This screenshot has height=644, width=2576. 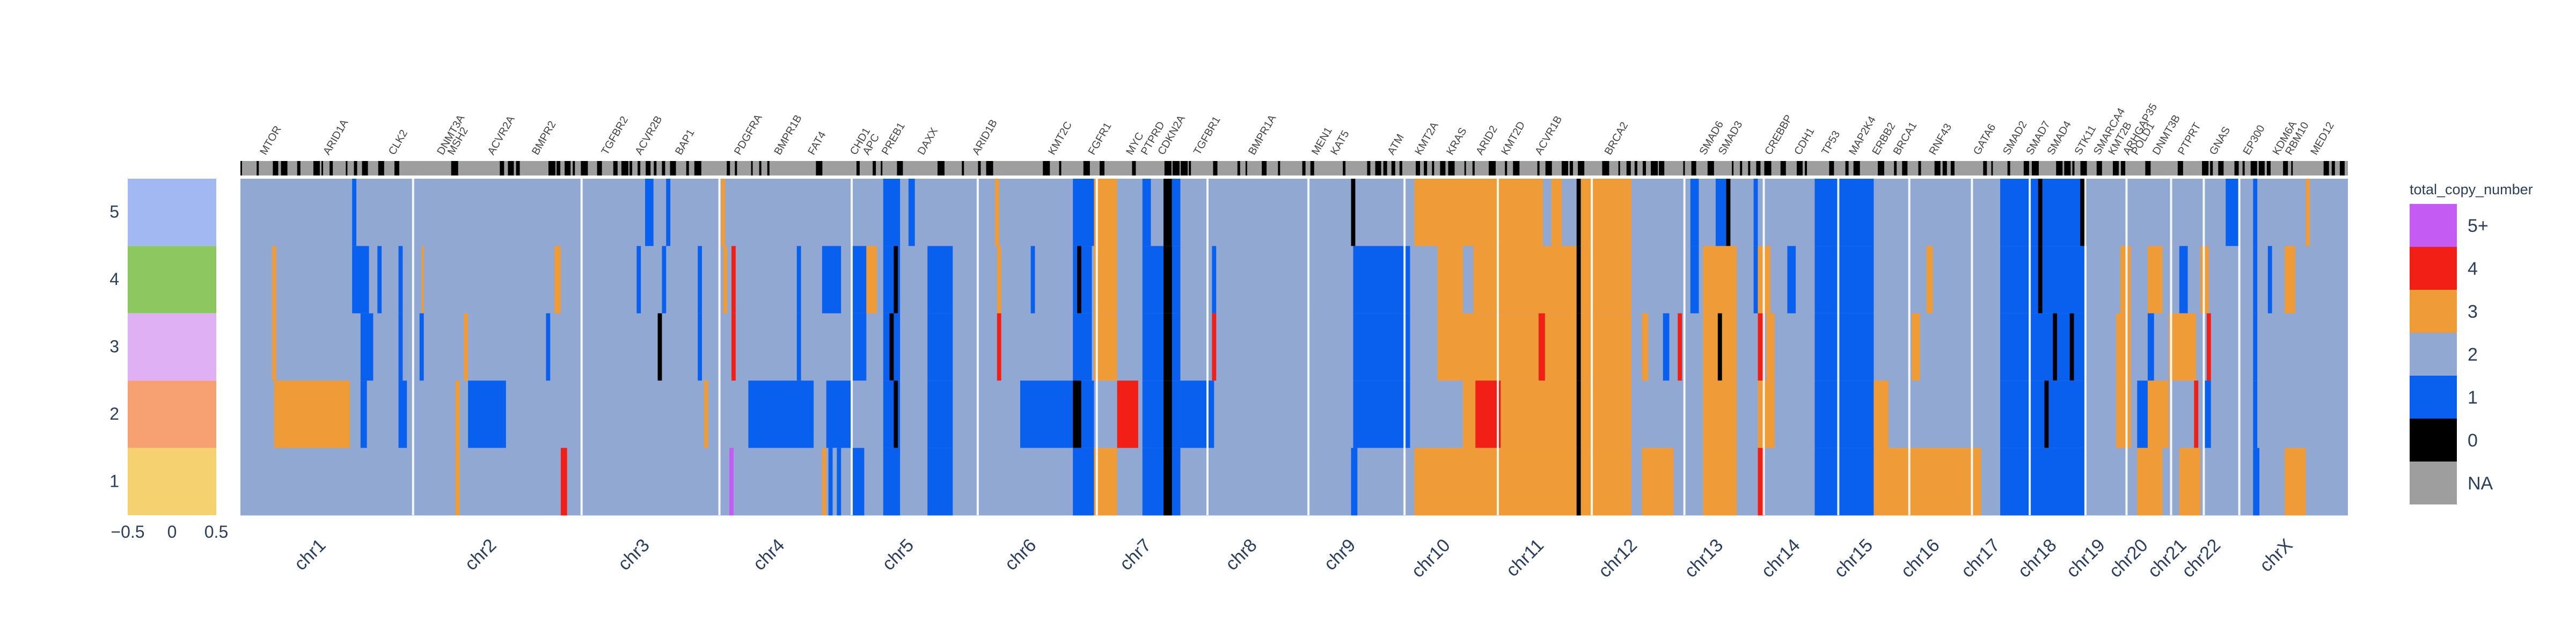 I want to click on gene-label: CLK2, so click(x=398, y=142).